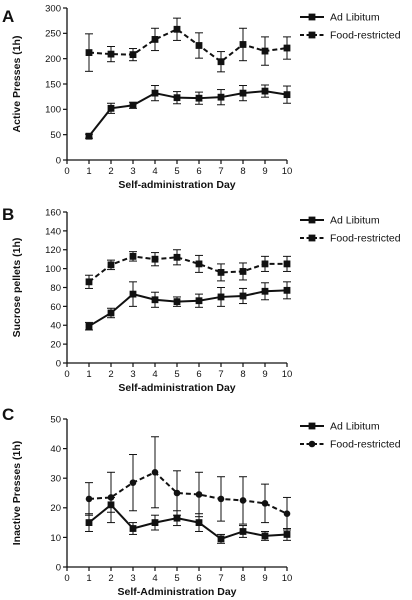 The height and width of the screenshot is (600, 412). I want to click on panel-label: A, so click(8, 16).